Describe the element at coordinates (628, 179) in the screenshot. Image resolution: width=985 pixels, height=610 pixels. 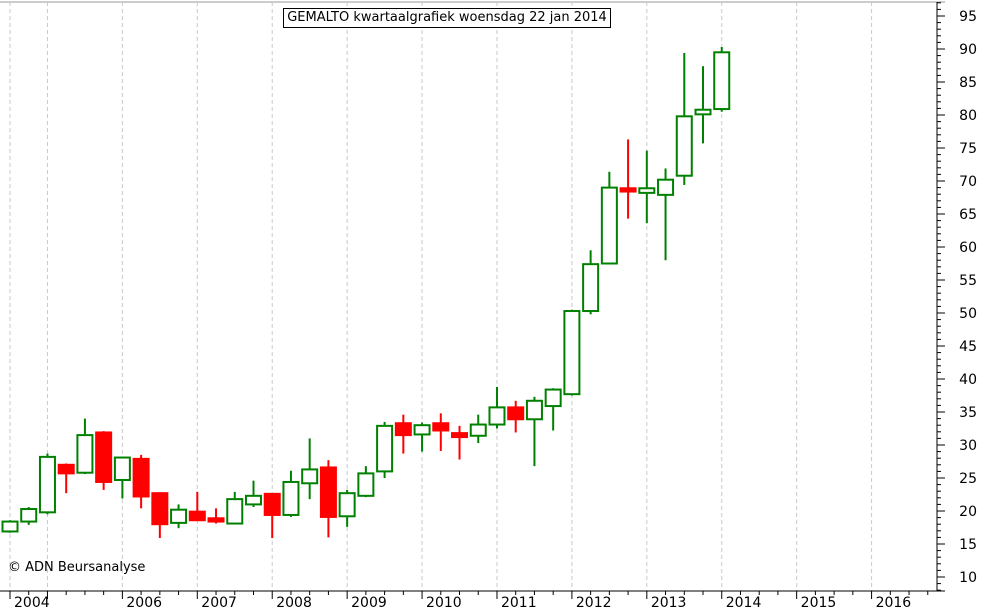
I see `candle-2012Q4` at that location.